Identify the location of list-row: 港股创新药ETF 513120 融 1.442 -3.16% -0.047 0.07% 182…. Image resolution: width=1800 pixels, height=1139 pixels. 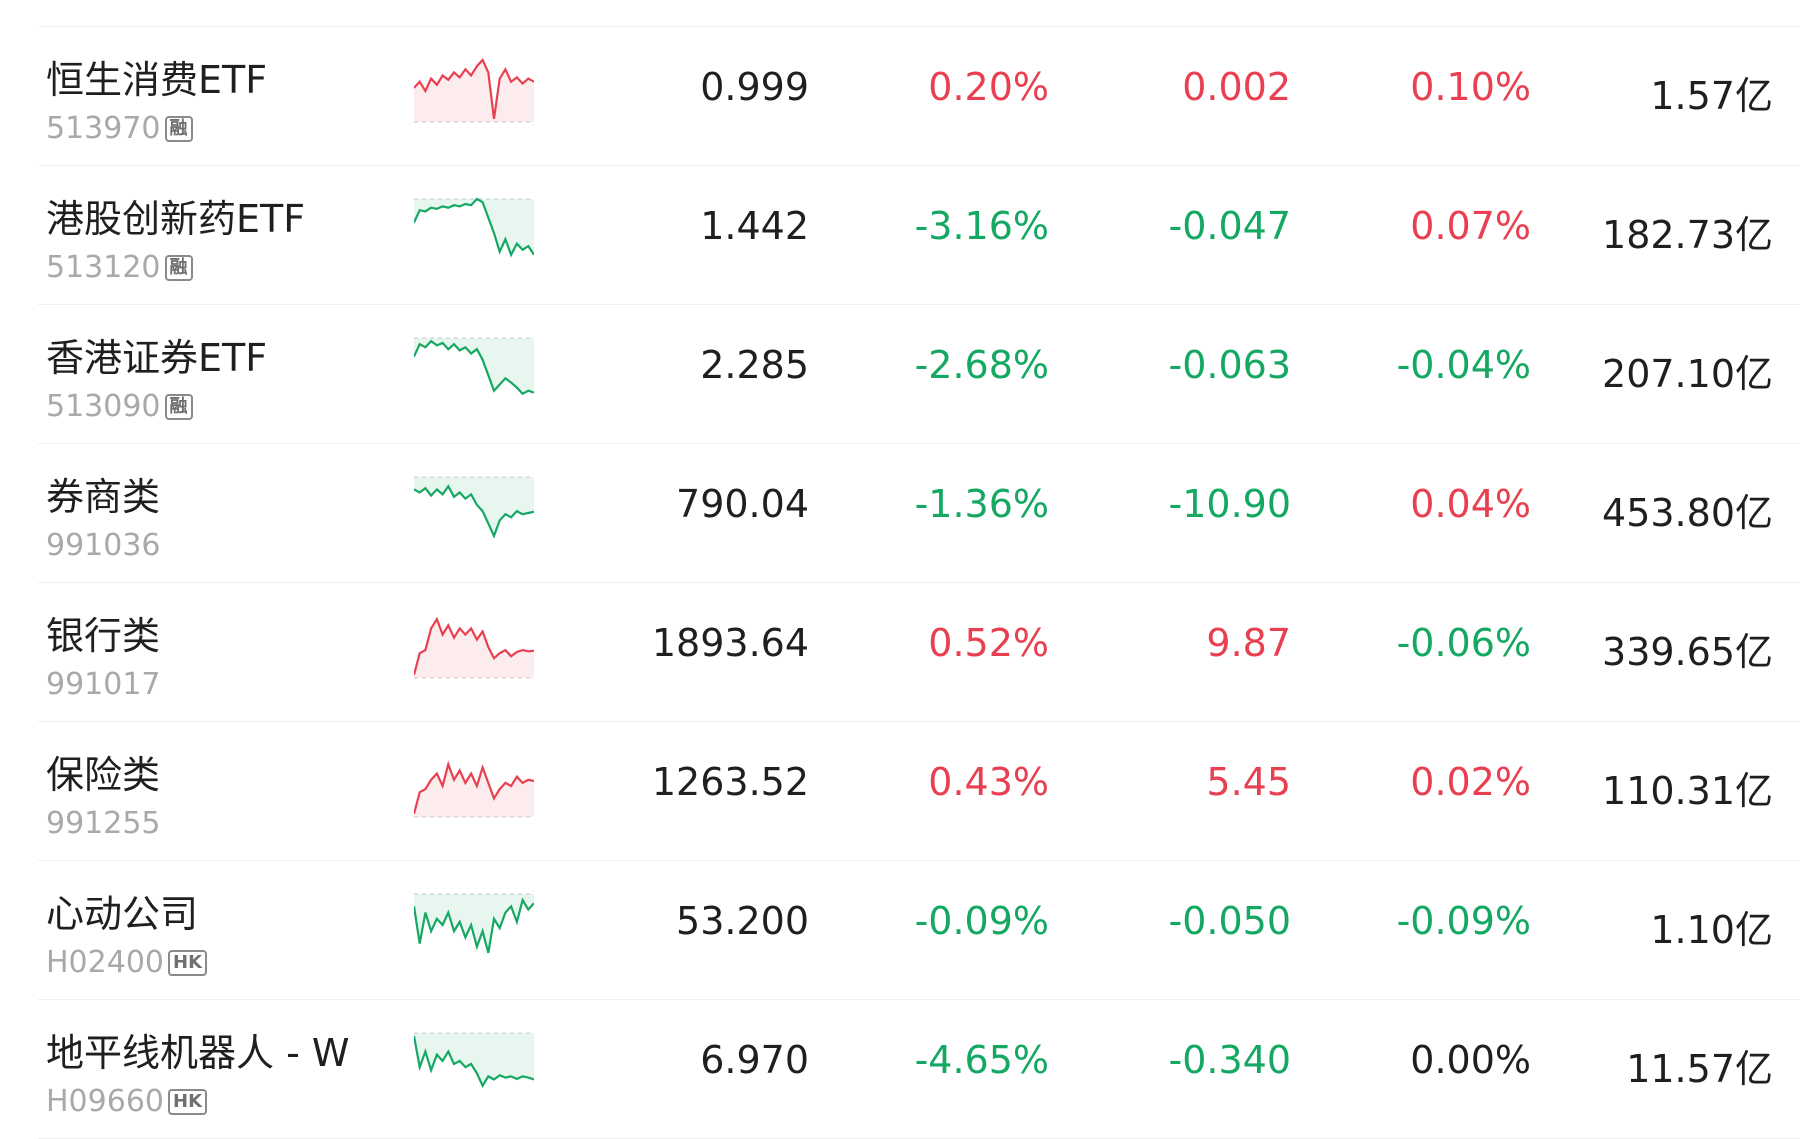
(900, 235).